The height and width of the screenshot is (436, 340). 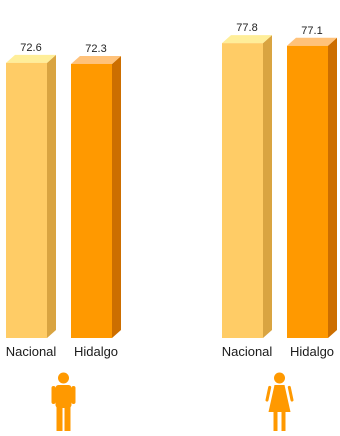 I want to click on data-label: 72.6, so click(x=30, y=48).